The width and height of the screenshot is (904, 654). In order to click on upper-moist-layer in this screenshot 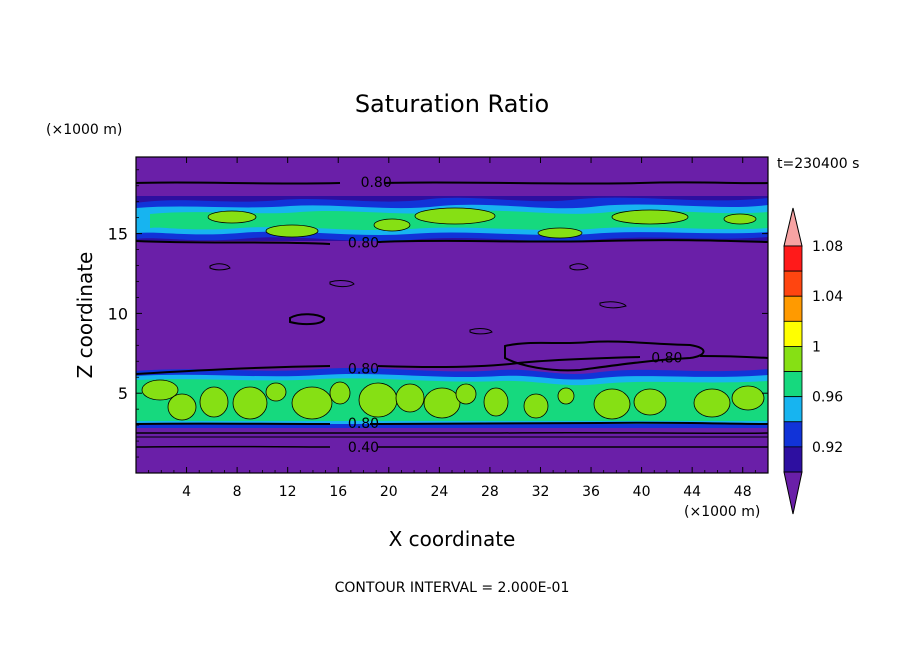, I will do `click(452, 219)`.